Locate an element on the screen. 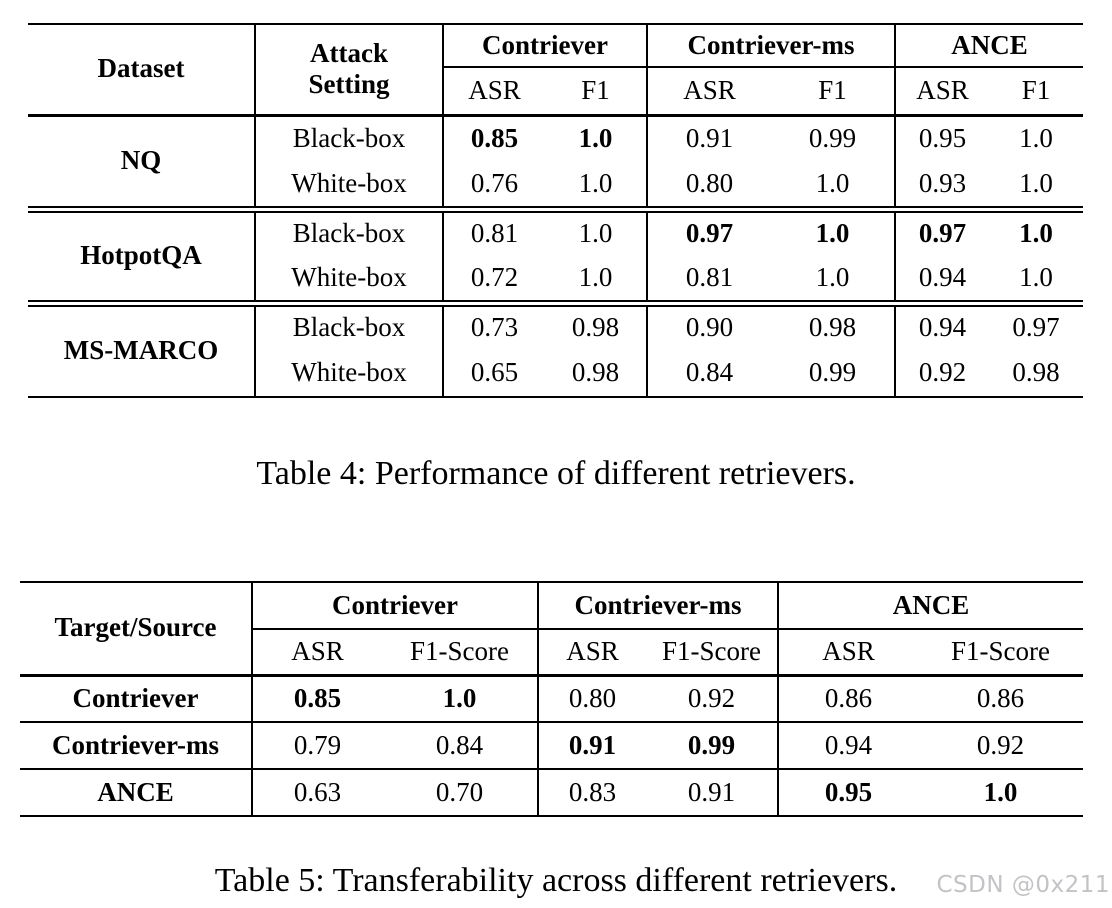 This screenshot has height=908, width=1112. t4-header-contriever: Contriever is located at coordinates (546, 46).